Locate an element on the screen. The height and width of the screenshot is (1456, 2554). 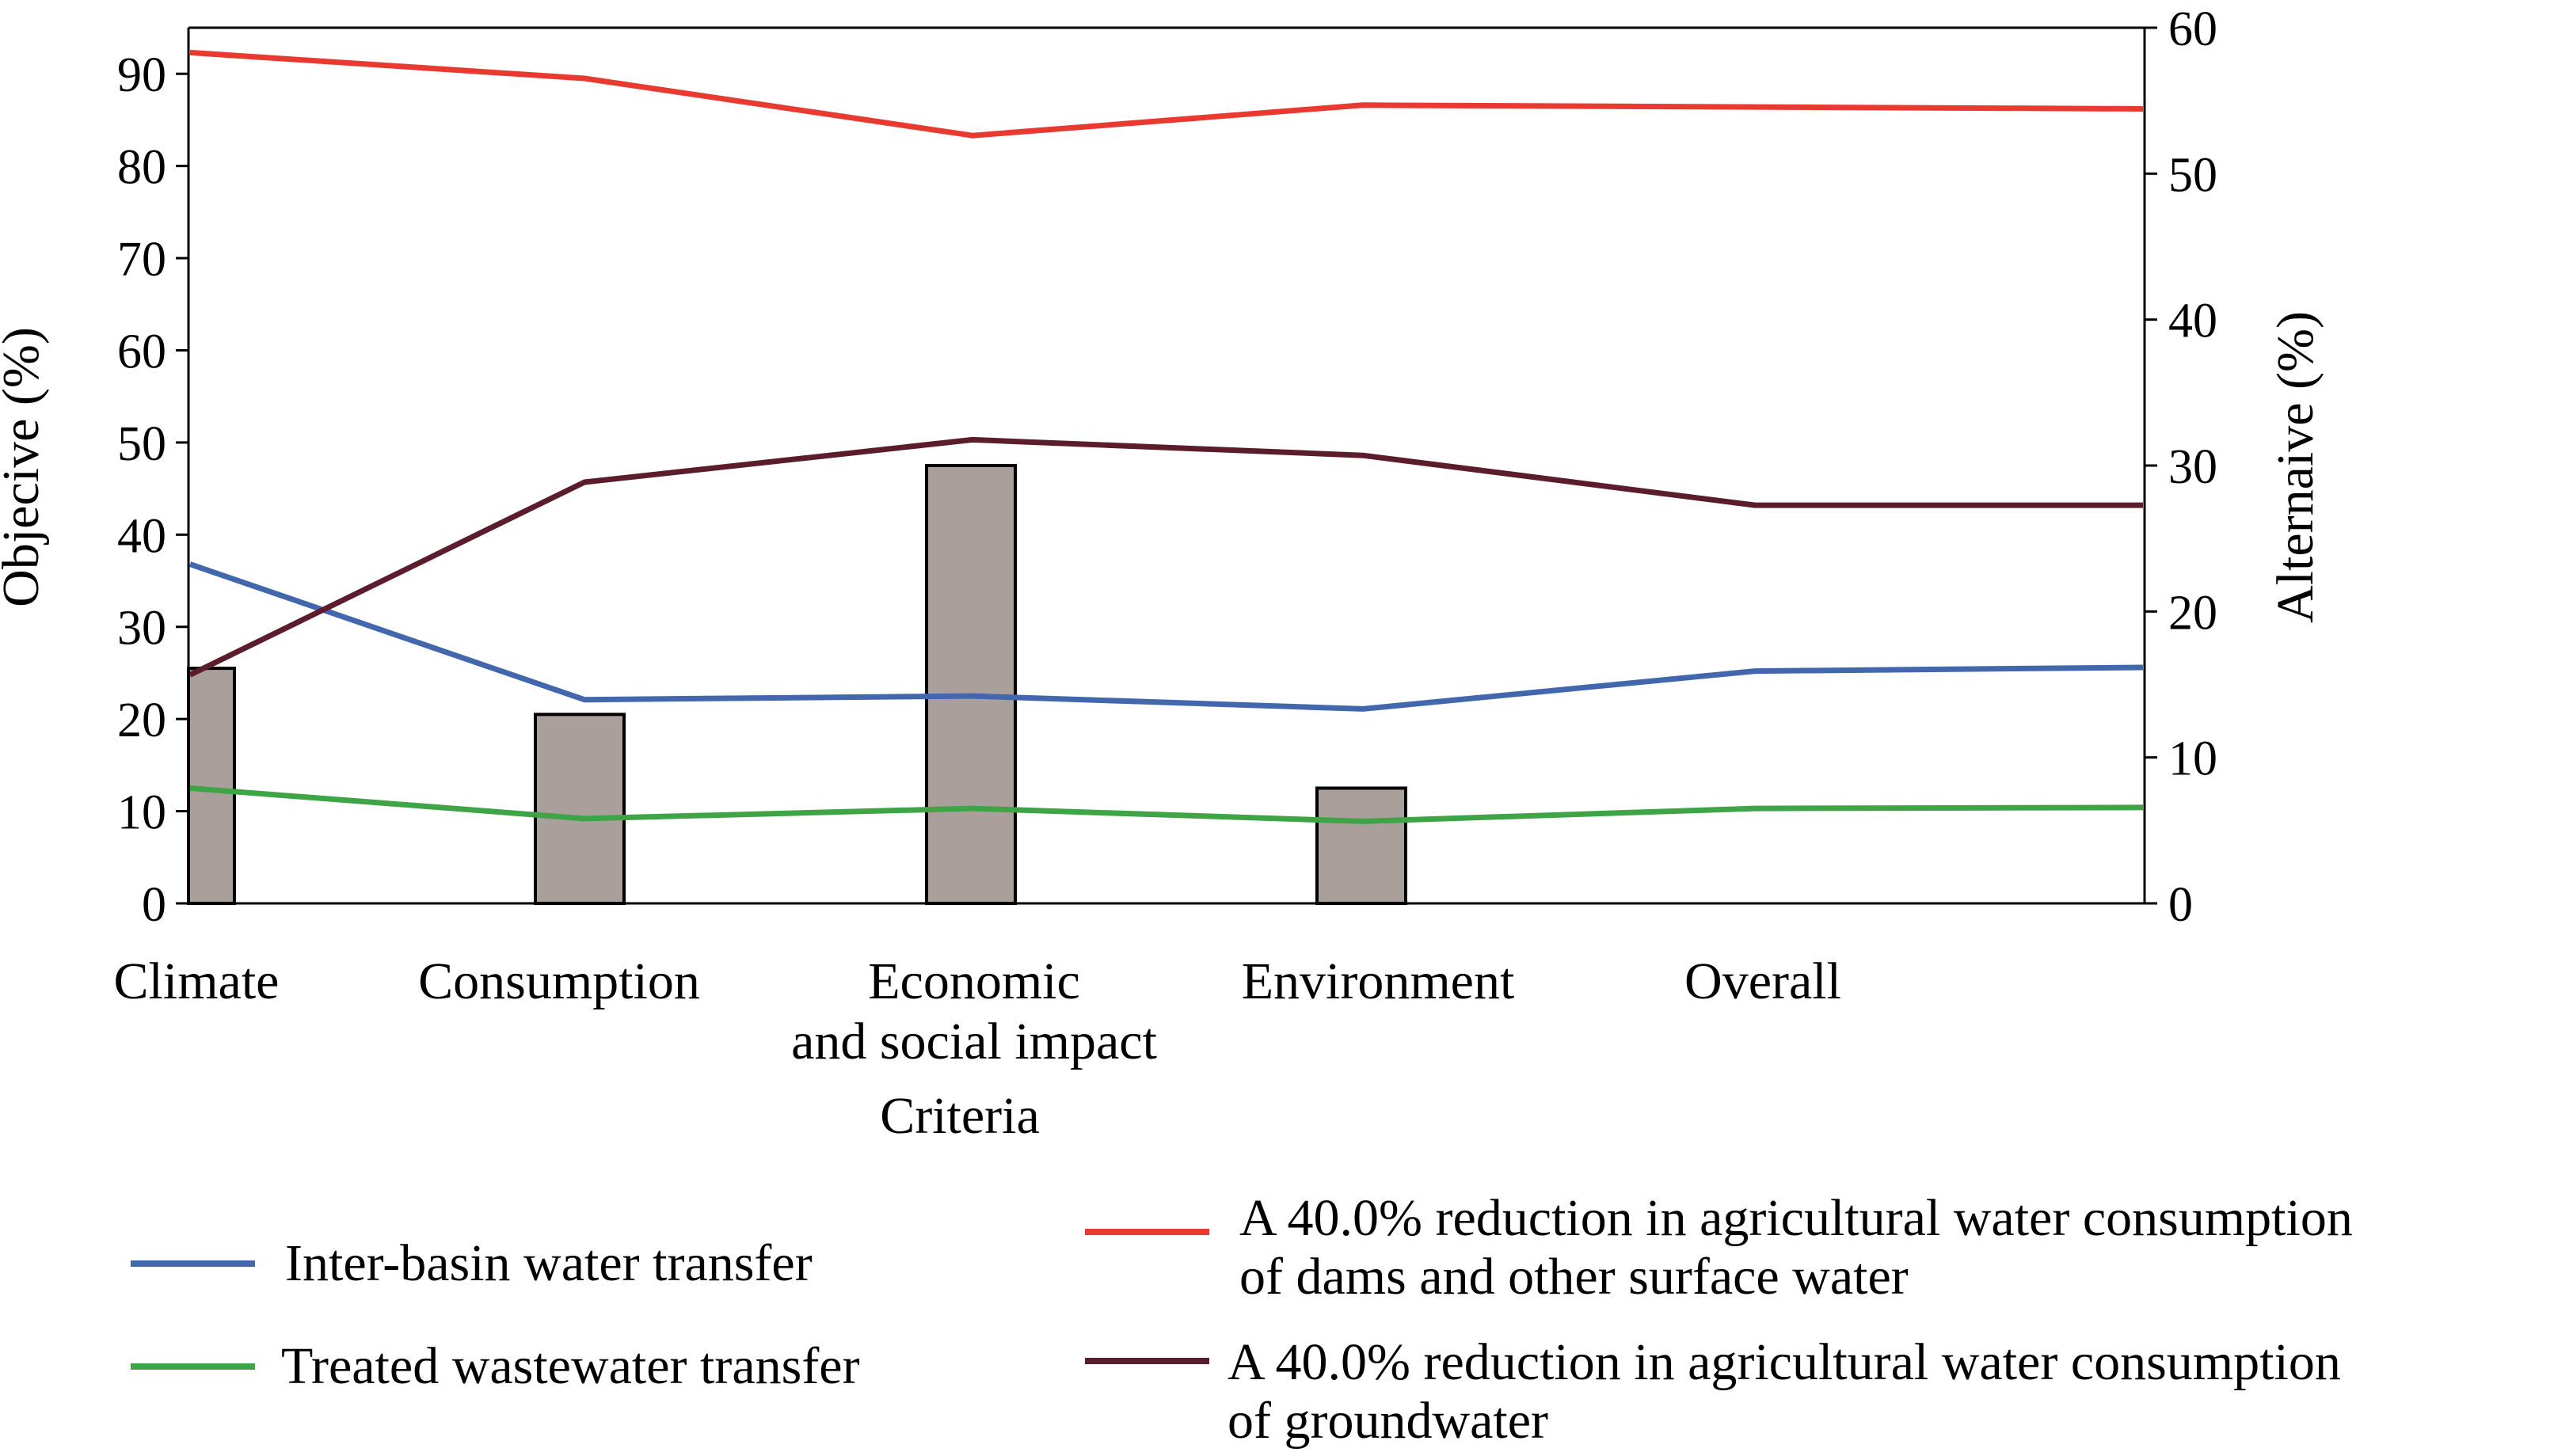
y-left-tick-label: 10 is located at coordinates (141, 813).